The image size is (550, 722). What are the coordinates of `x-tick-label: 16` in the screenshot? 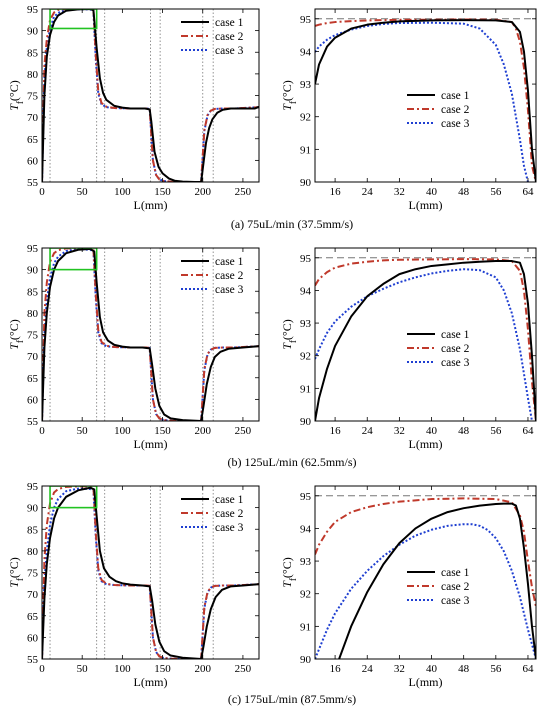 It's located at (336, 431).